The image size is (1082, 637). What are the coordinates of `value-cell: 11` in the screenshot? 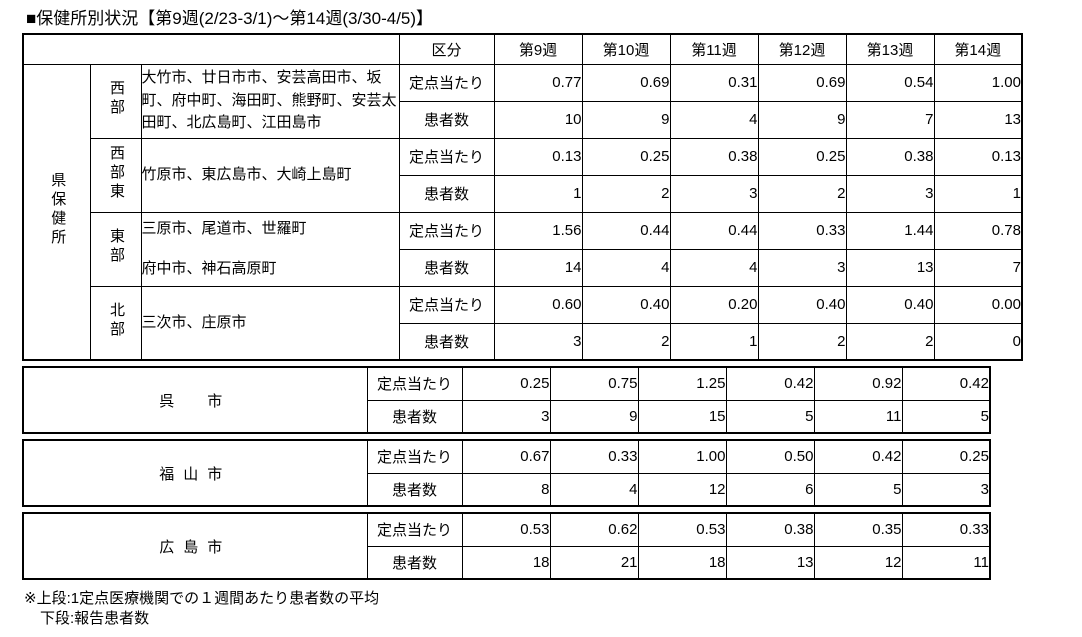 It's located at (946, 563).